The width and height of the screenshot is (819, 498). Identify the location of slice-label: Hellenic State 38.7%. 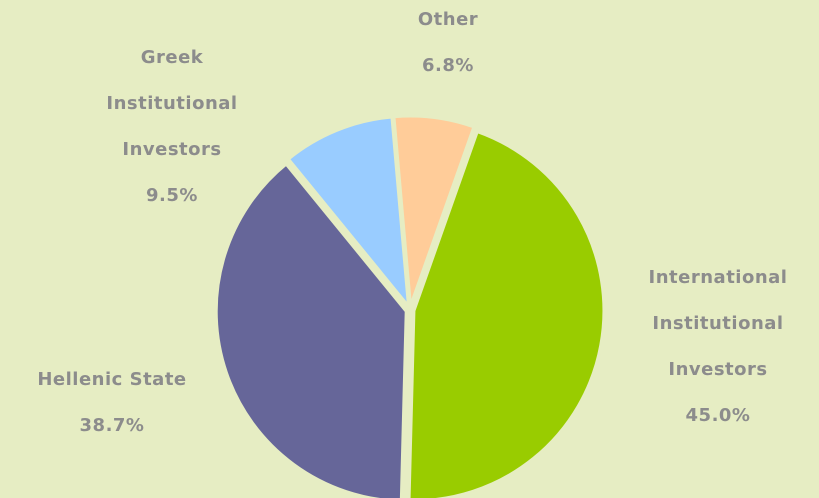
(112, 403).